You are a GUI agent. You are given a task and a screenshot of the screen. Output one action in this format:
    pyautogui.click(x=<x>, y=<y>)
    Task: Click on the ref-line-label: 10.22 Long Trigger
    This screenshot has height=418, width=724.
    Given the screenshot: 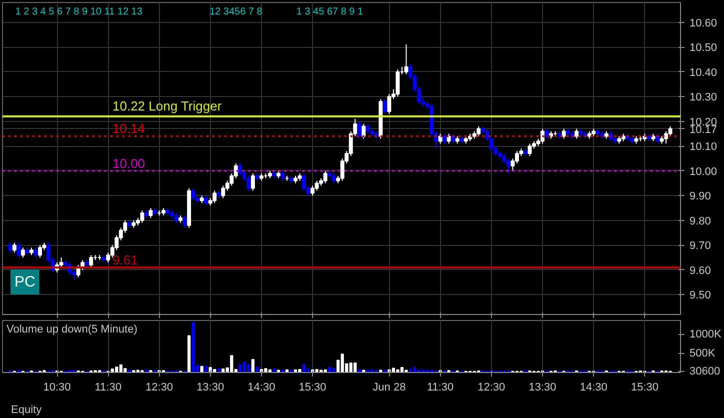 What is the action you would take?
    pyautogui.click(x=167, y=106)
    